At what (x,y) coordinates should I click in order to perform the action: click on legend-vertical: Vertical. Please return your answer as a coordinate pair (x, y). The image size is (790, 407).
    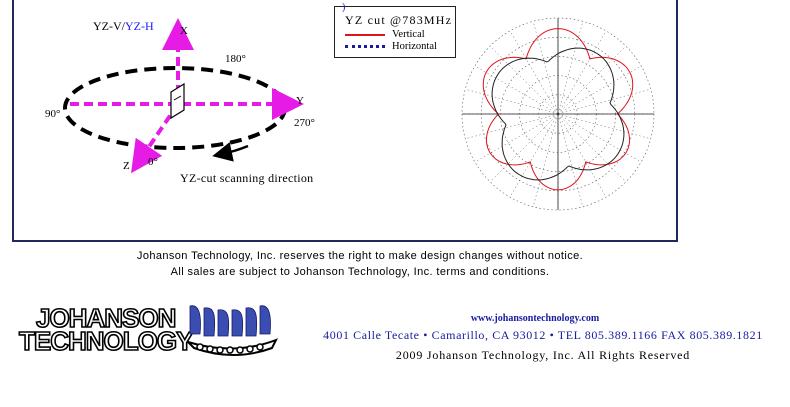
    Looking at the image, I should click on (385, 34).